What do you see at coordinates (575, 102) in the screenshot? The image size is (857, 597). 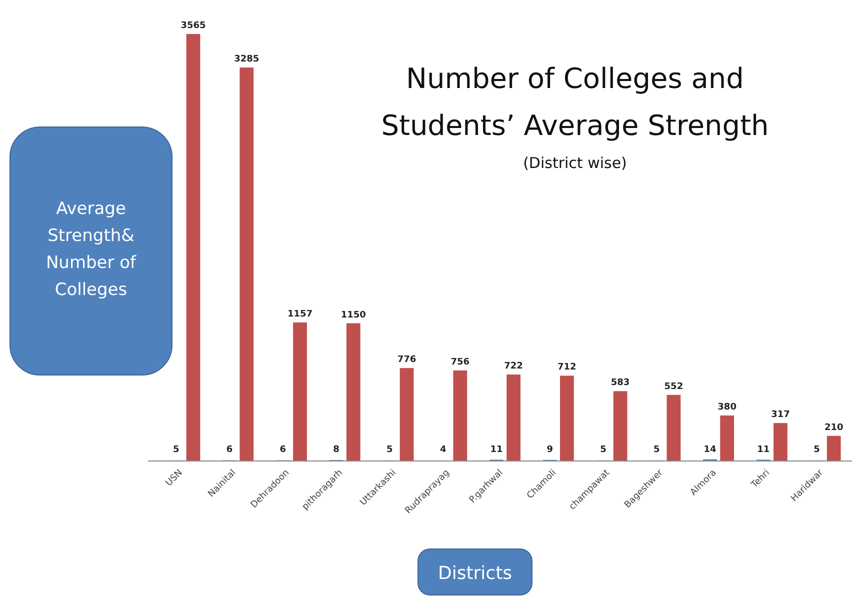 I see `text: Number of Colleges and Students’ Average Strength` at bounding box center [575, 102].